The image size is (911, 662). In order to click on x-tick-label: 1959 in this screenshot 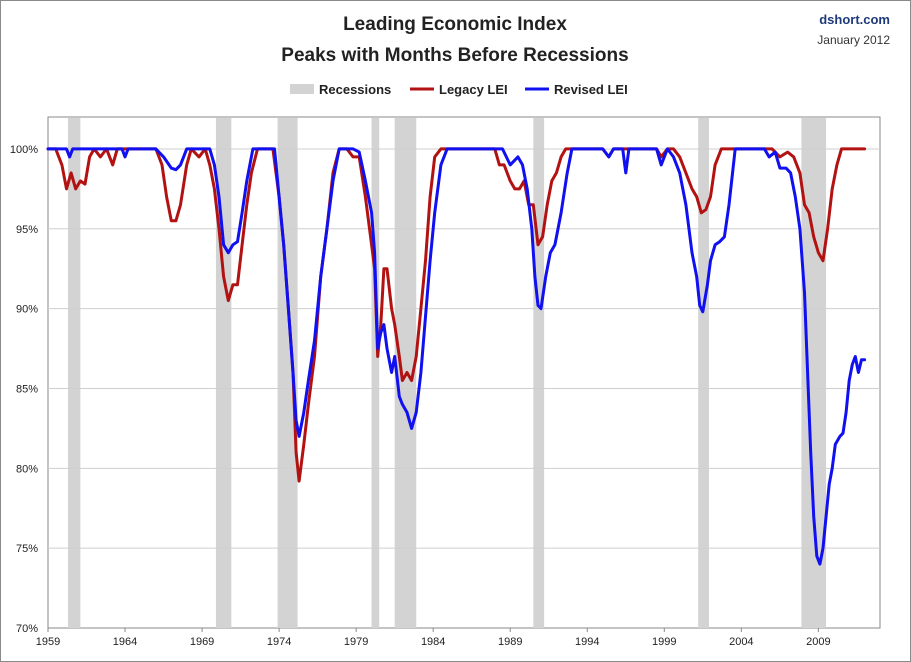, I will do `click(48, 642)`.